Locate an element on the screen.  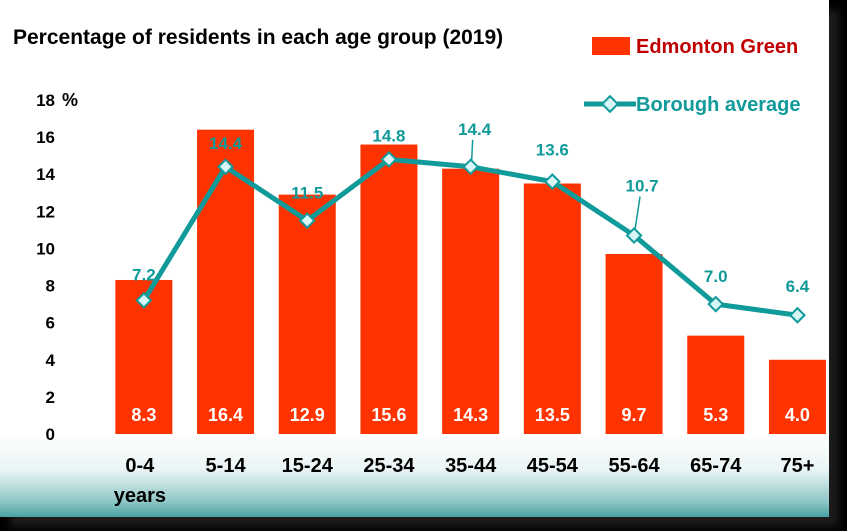
line-value-label: 14.8 is located at coordinates (388, 135).